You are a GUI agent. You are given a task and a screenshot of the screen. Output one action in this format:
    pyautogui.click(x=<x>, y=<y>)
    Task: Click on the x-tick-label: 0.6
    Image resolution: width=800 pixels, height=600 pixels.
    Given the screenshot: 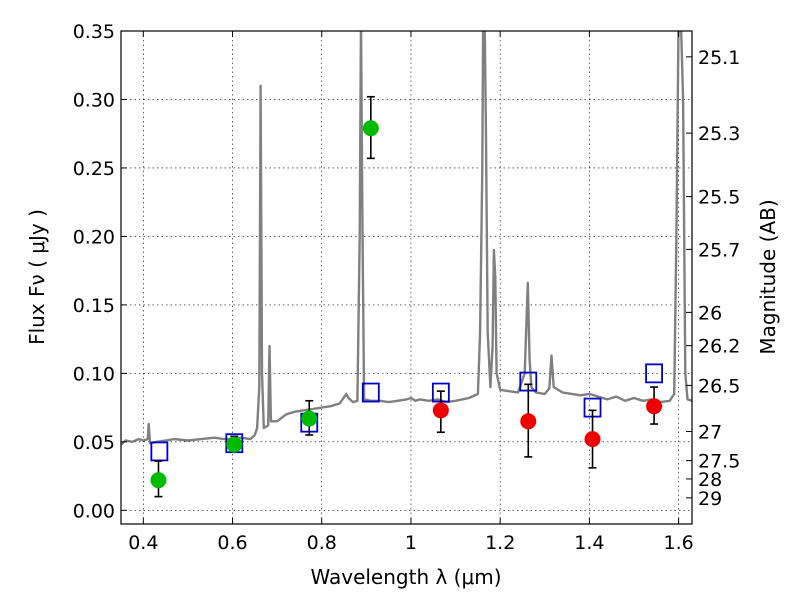 What is the action you would take?
    pyautogui.click(x=232, y=543)
    